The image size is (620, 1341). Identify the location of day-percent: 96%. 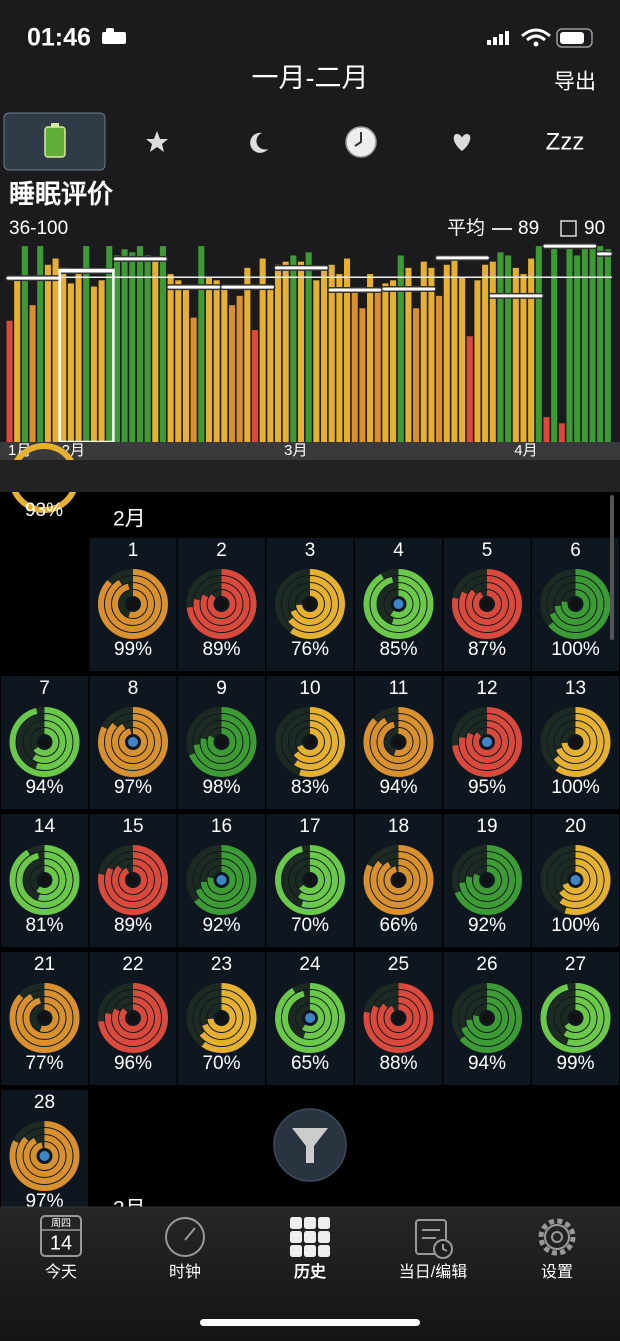
(133, 1063).